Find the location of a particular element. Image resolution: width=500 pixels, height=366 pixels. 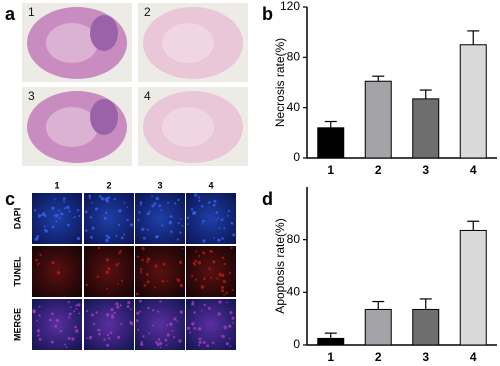

y-tick-label: 120 is located at coordinates (290, 6).